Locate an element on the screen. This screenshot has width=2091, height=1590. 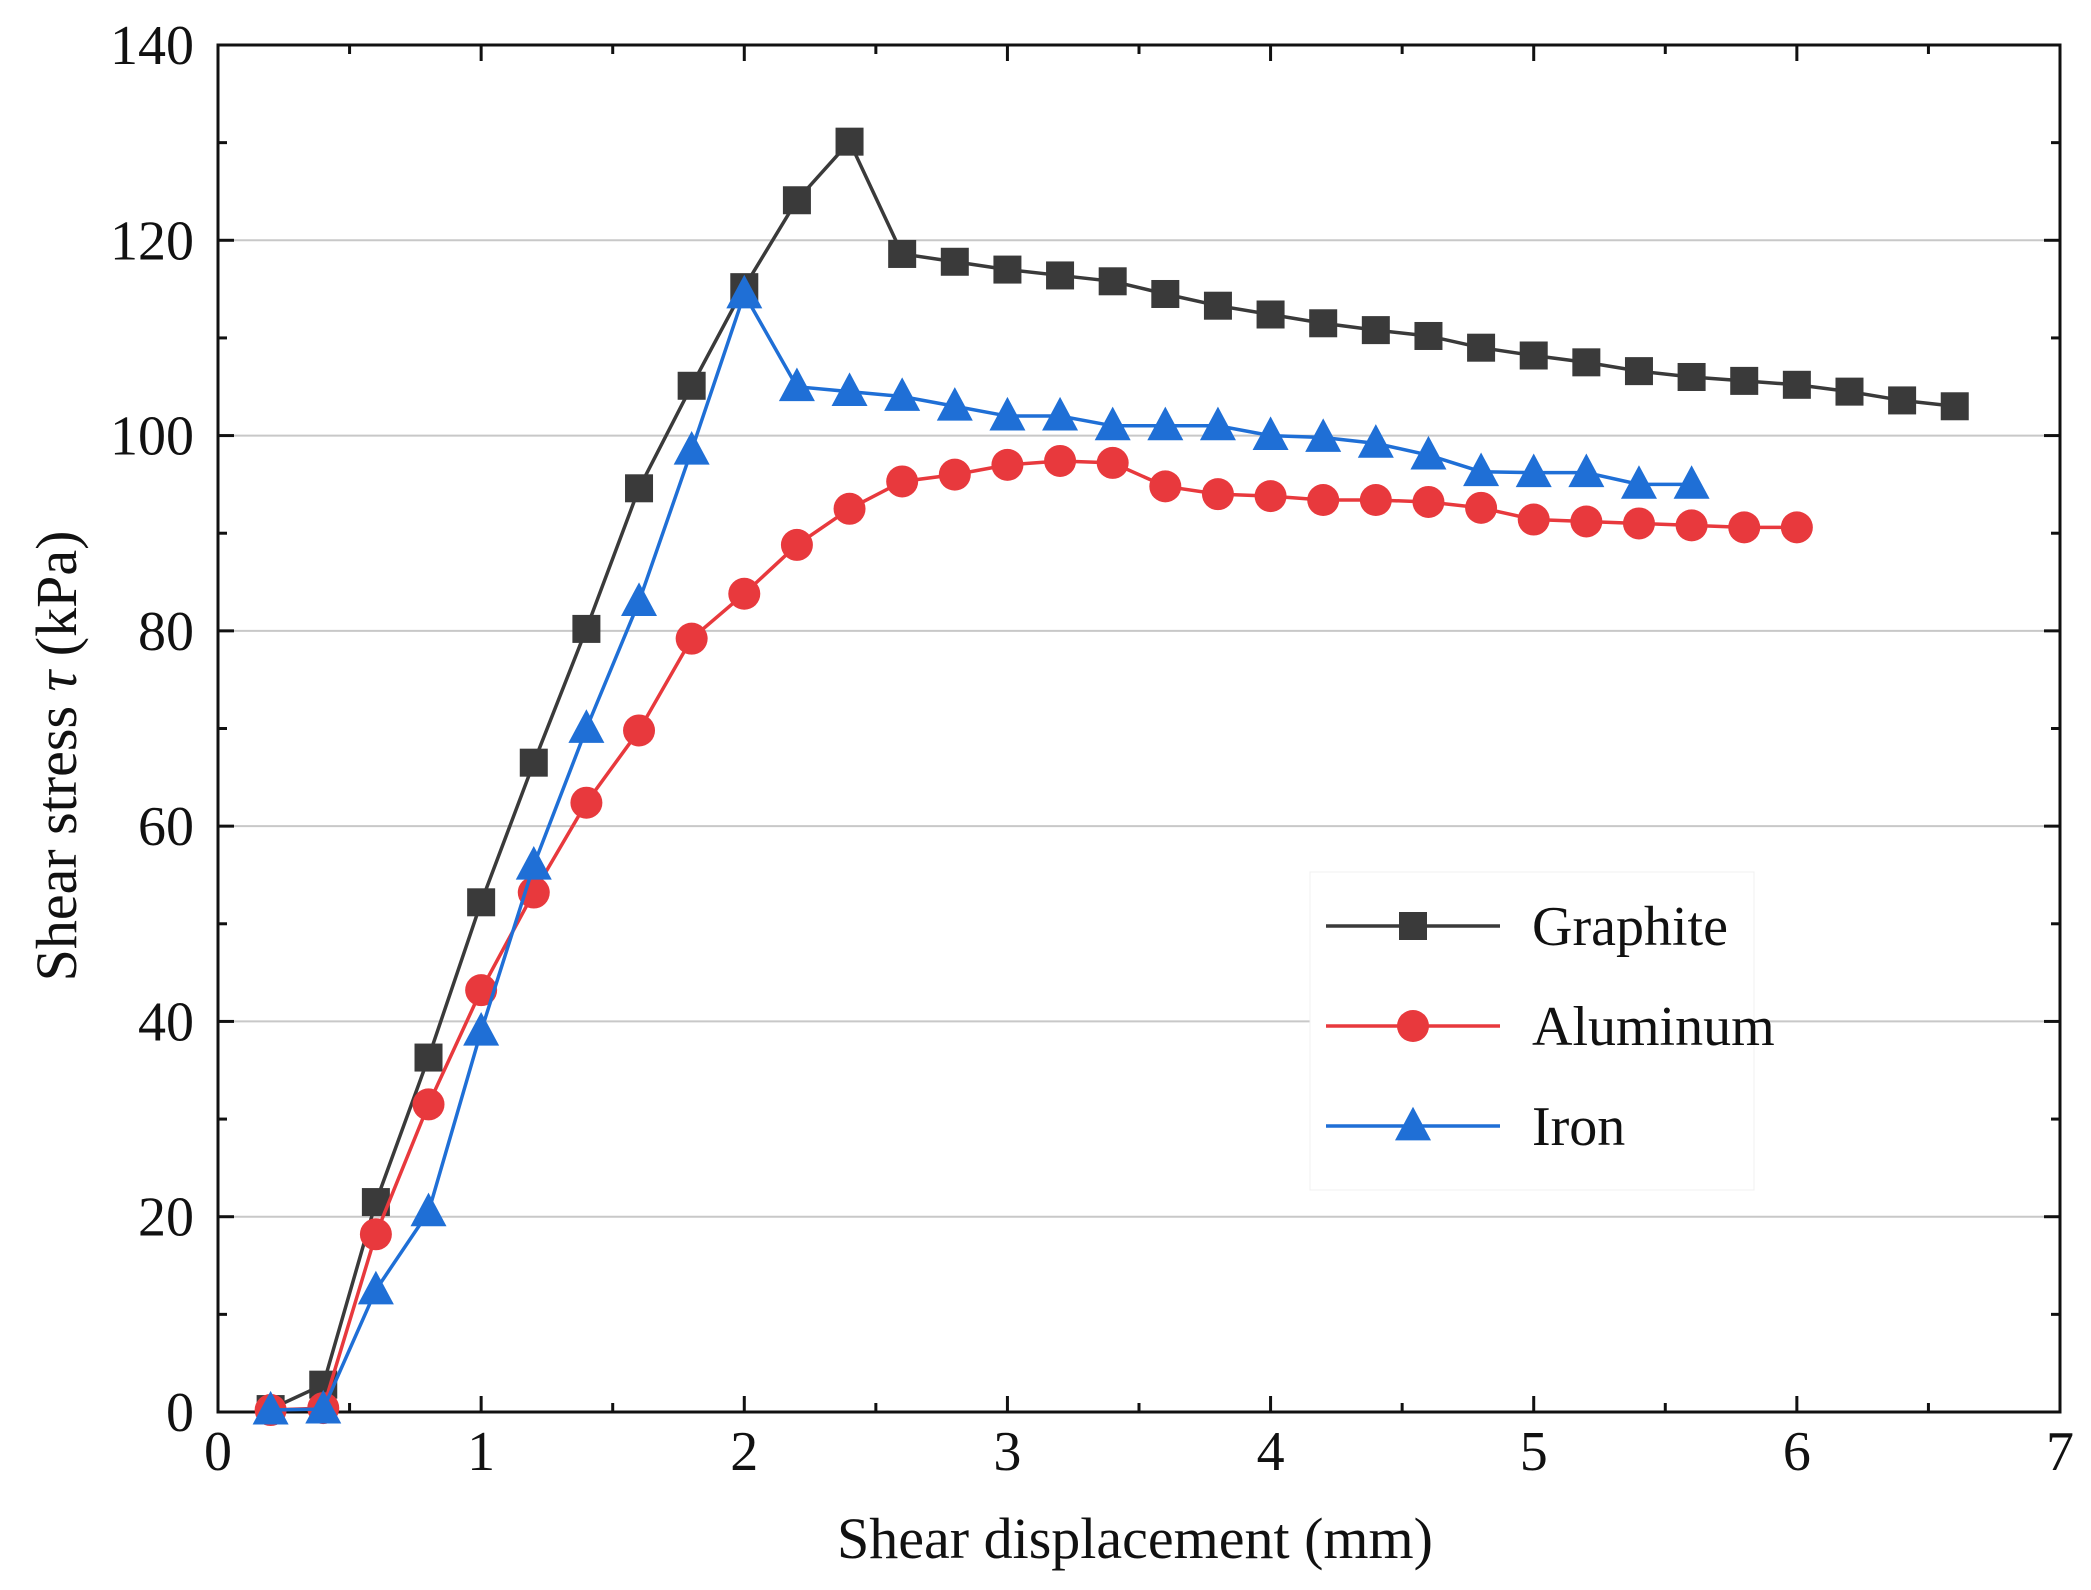
y-tick-label: 80 is located at coordinates (166, 632).